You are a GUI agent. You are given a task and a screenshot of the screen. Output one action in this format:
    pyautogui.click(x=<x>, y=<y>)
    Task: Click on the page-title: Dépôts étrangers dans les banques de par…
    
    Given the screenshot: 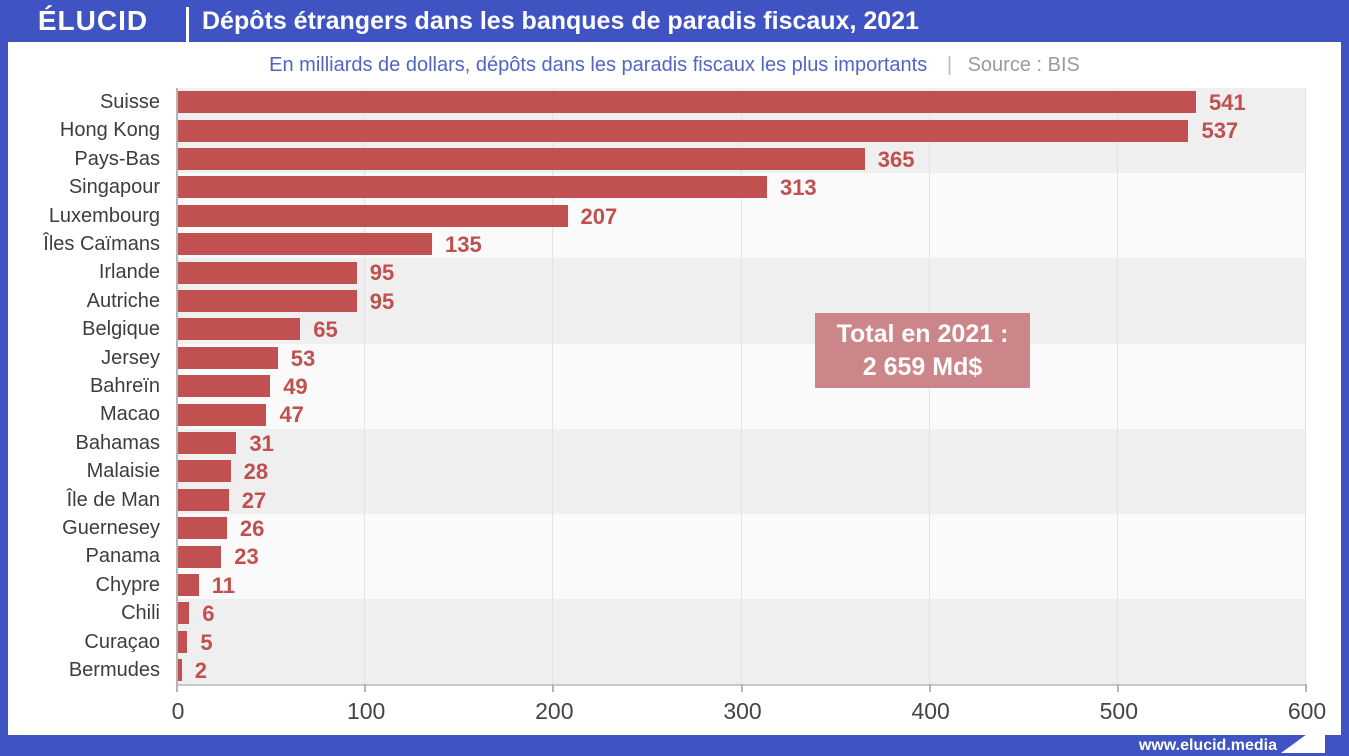 What is the action you would take?
    pyautogui.click(x=560, y=21)
    